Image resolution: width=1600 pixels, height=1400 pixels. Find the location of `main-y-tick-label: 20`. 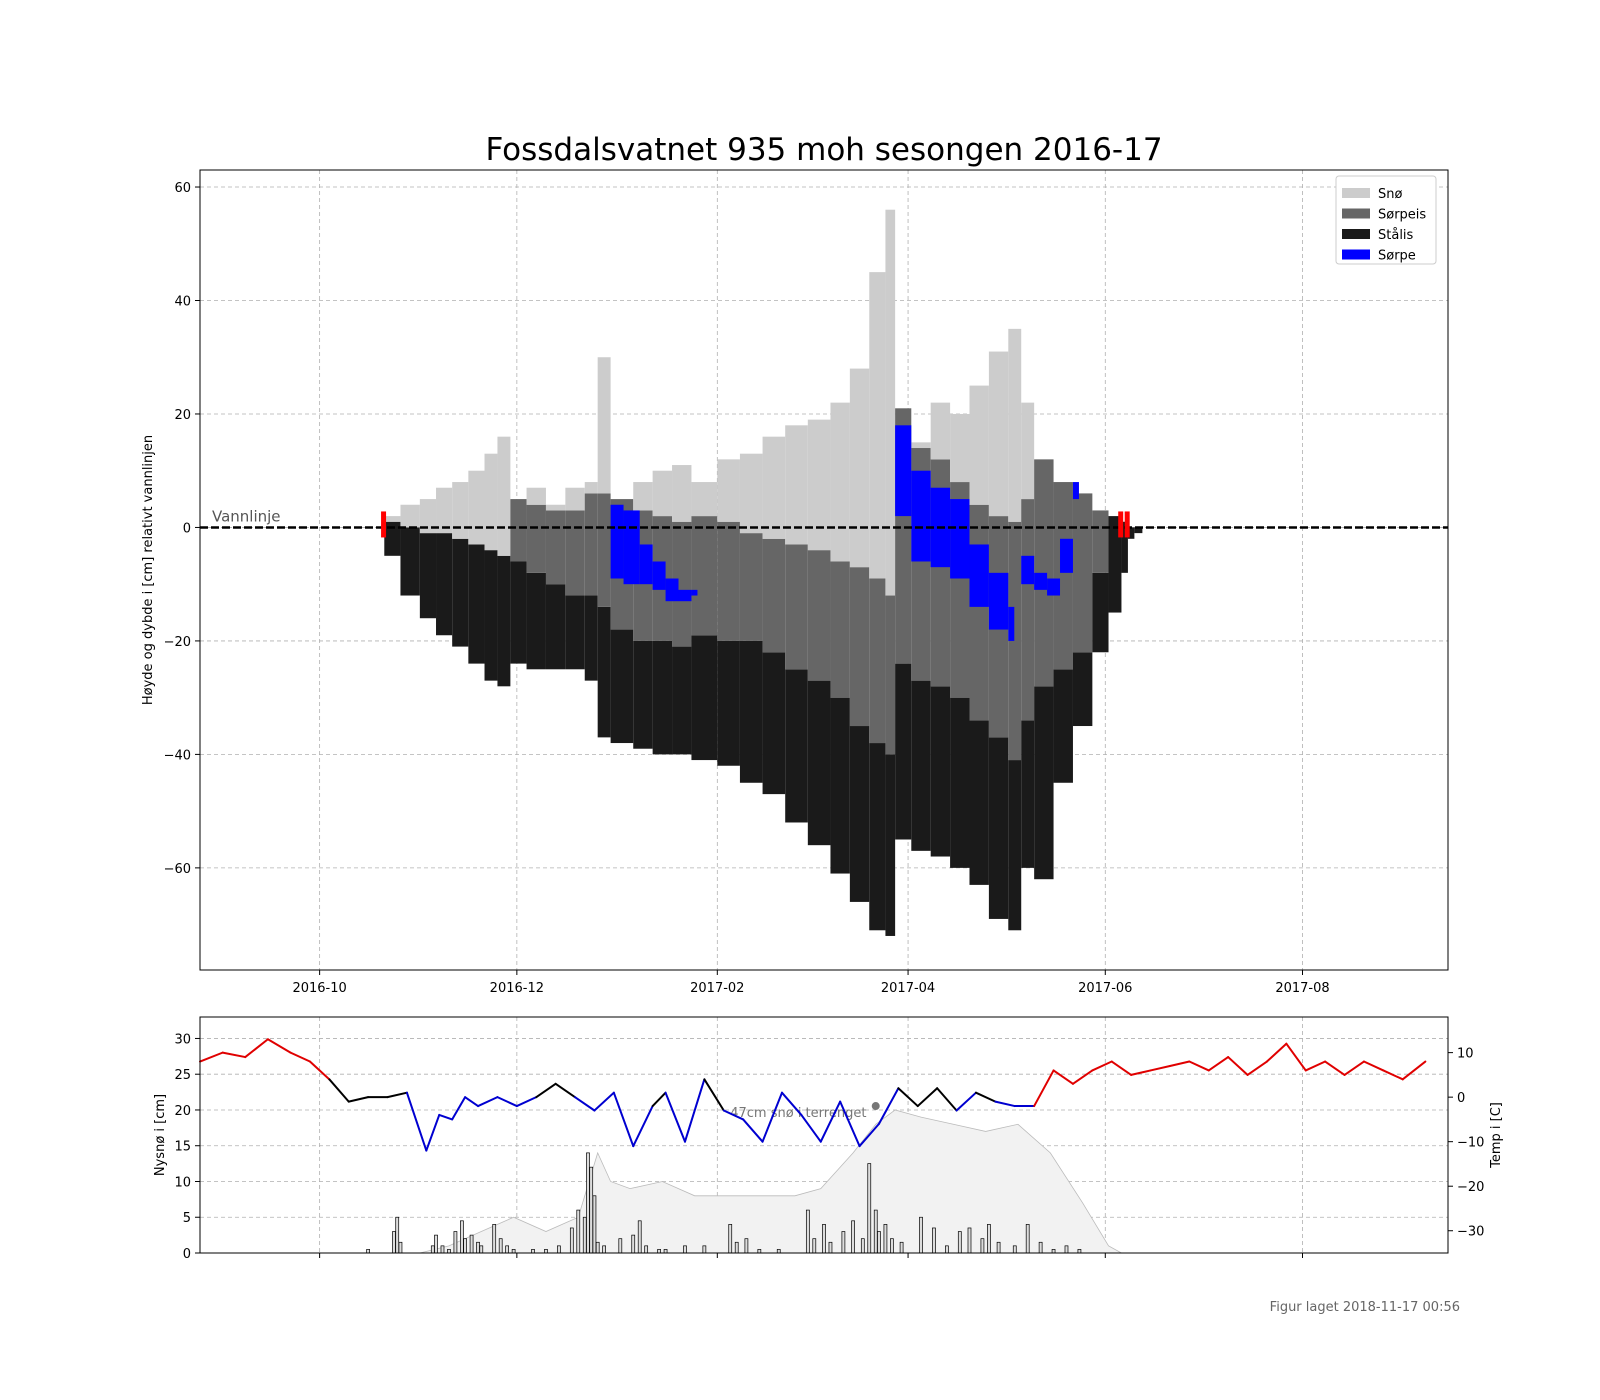

main-y-tick-label: 20 is located at coordinates (182, 415).